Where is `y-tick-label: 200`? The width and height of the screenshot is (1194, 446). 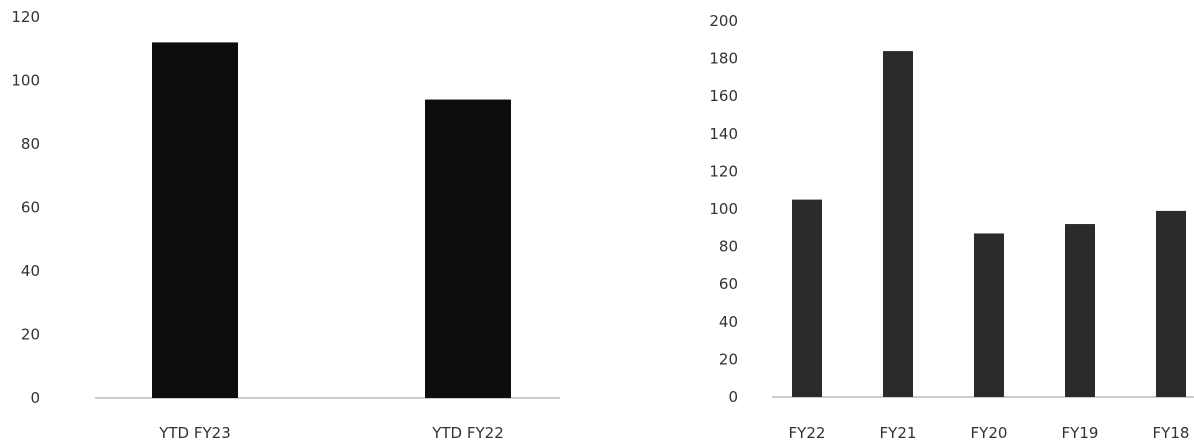 y-tick-label: 200 is located at coordinates (723, 21).